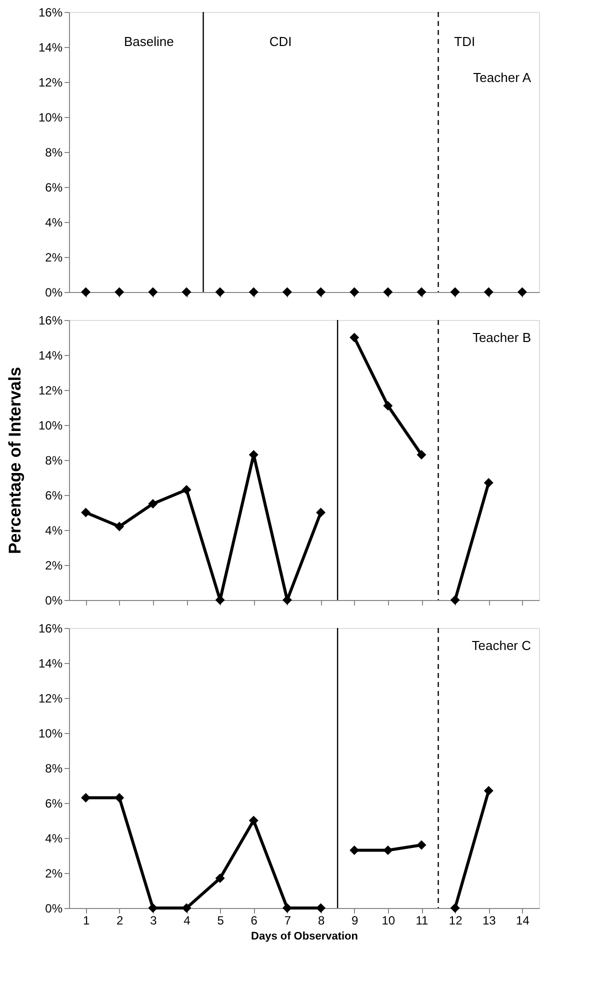  I want to click on x-tick-label: 2, so click(120, 921).